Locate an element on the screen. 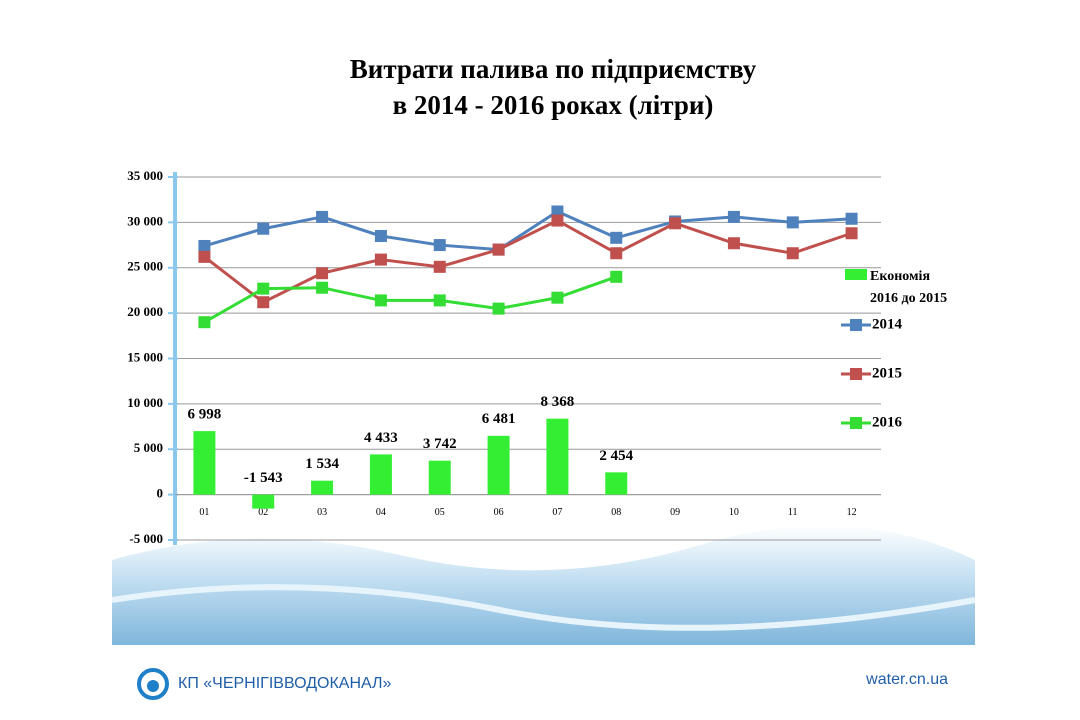  y-tick-label: 35 000 is located at coordinates (145, 175).